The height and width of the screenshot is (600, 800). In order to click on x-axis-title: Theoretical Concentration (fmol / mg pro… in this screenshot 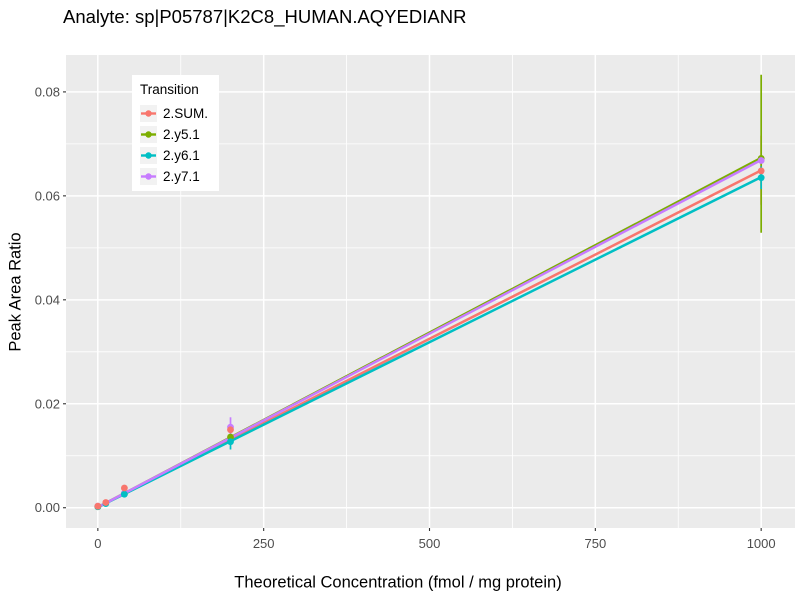, I will do `click(398, 582)`.